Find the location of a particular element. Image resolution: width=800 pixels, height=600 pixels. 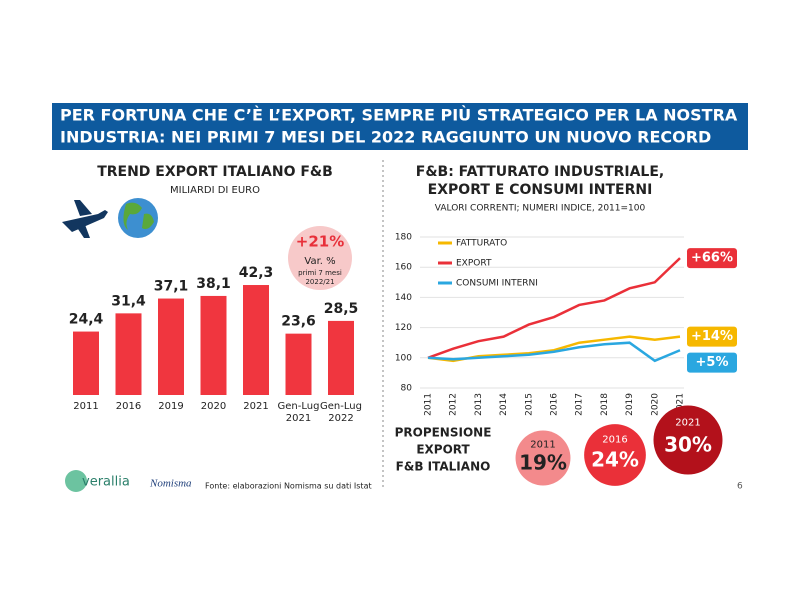

chart-title: F&B: FATTURATO INDUSTRIALE, is located at coordinates (540, 172).